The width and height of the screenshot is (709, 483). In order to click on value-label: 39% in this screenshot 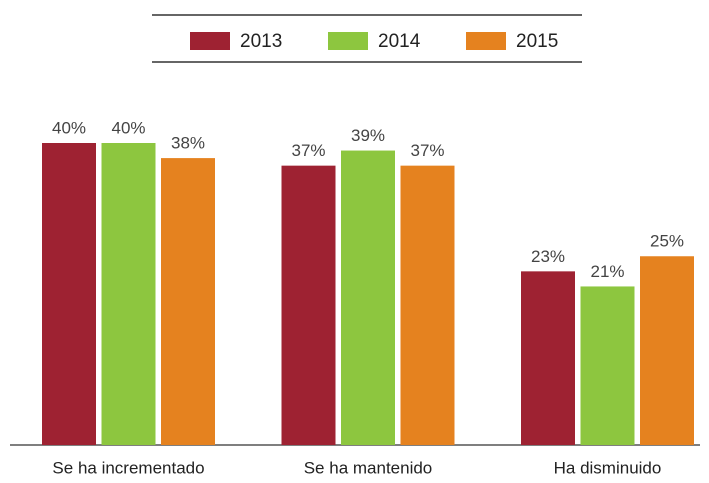, I will do `click(368, 135)`.